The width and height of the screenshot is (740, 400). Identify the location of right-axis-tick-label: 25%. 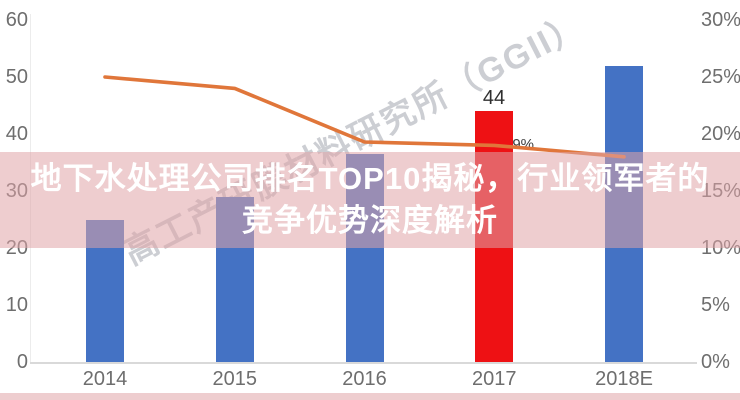
(720, 77).